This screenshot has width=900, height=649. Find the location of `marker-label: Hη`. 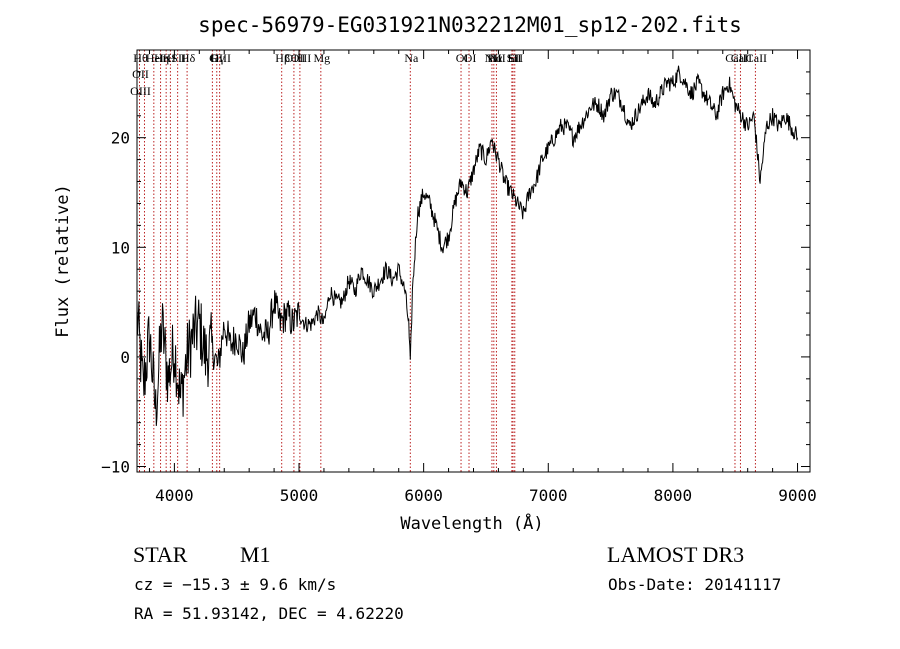

marker-label: Hη is located at coordinates (161, 58).